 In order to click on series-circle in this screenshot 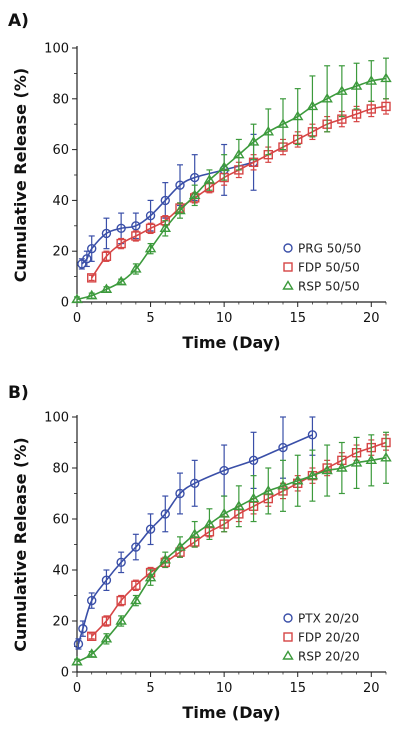, I will do `click(168, 201)`.